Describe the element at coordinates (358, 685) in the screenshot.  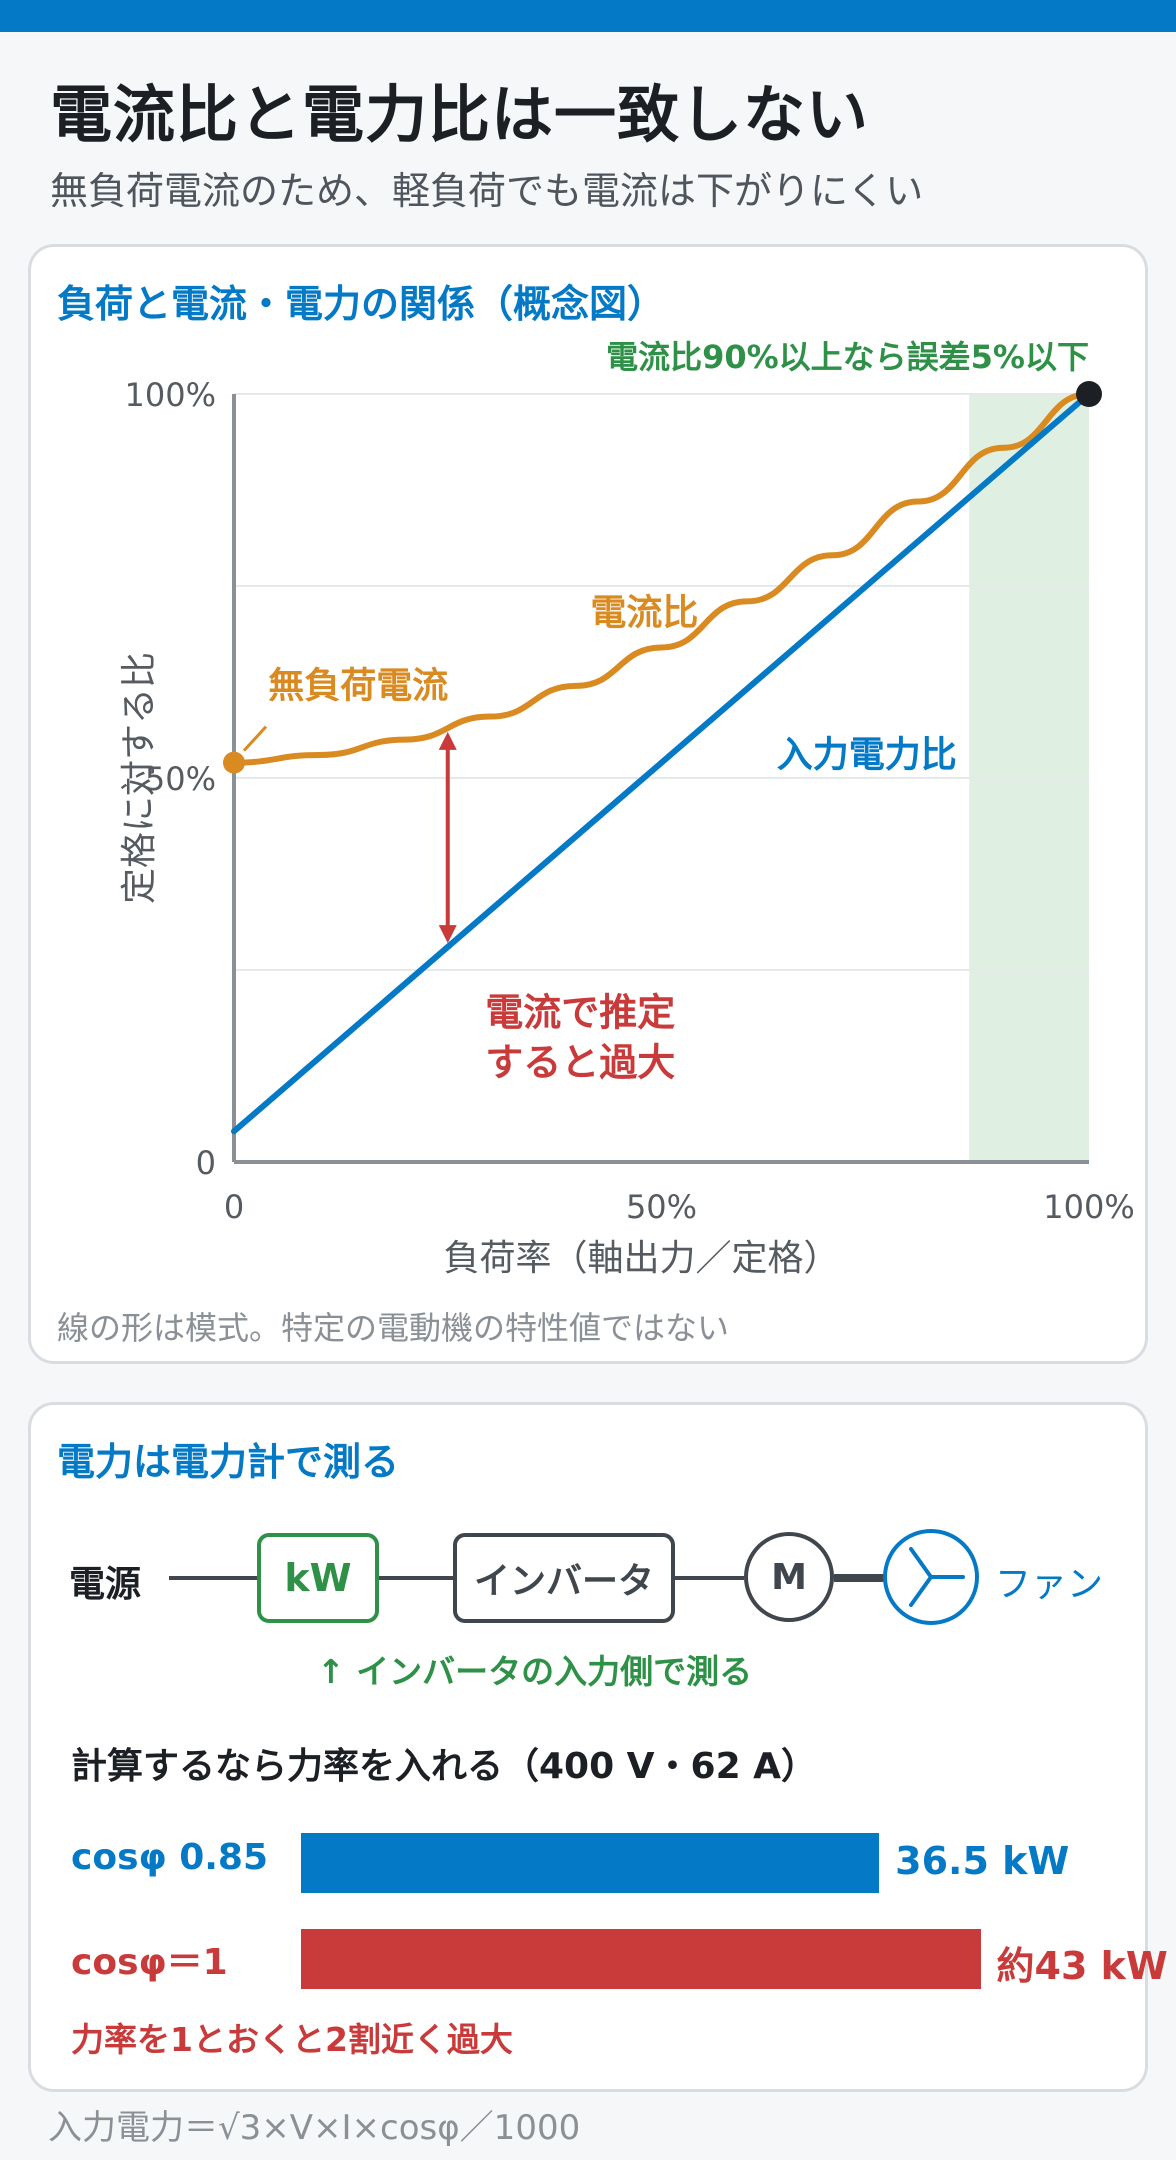
I see `no-load-current-label: 無負荷電流` at that location.